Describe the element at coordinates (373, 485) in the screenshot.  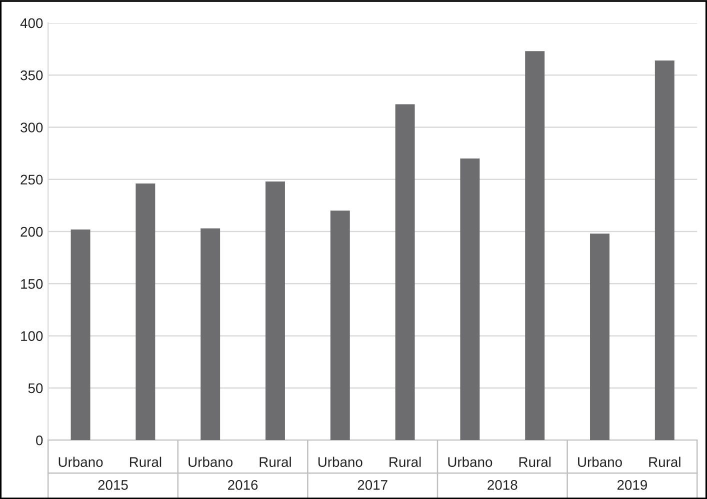
I see `text: 2017` at that location.